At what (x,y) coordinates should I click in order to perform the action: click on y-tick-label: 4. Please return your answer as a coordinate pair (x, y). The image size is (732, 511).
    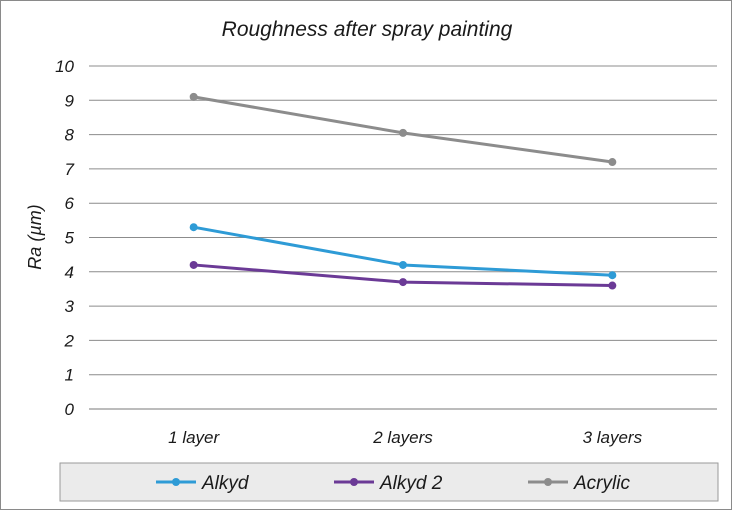
    Looking at the image, I should click on (69, 272).